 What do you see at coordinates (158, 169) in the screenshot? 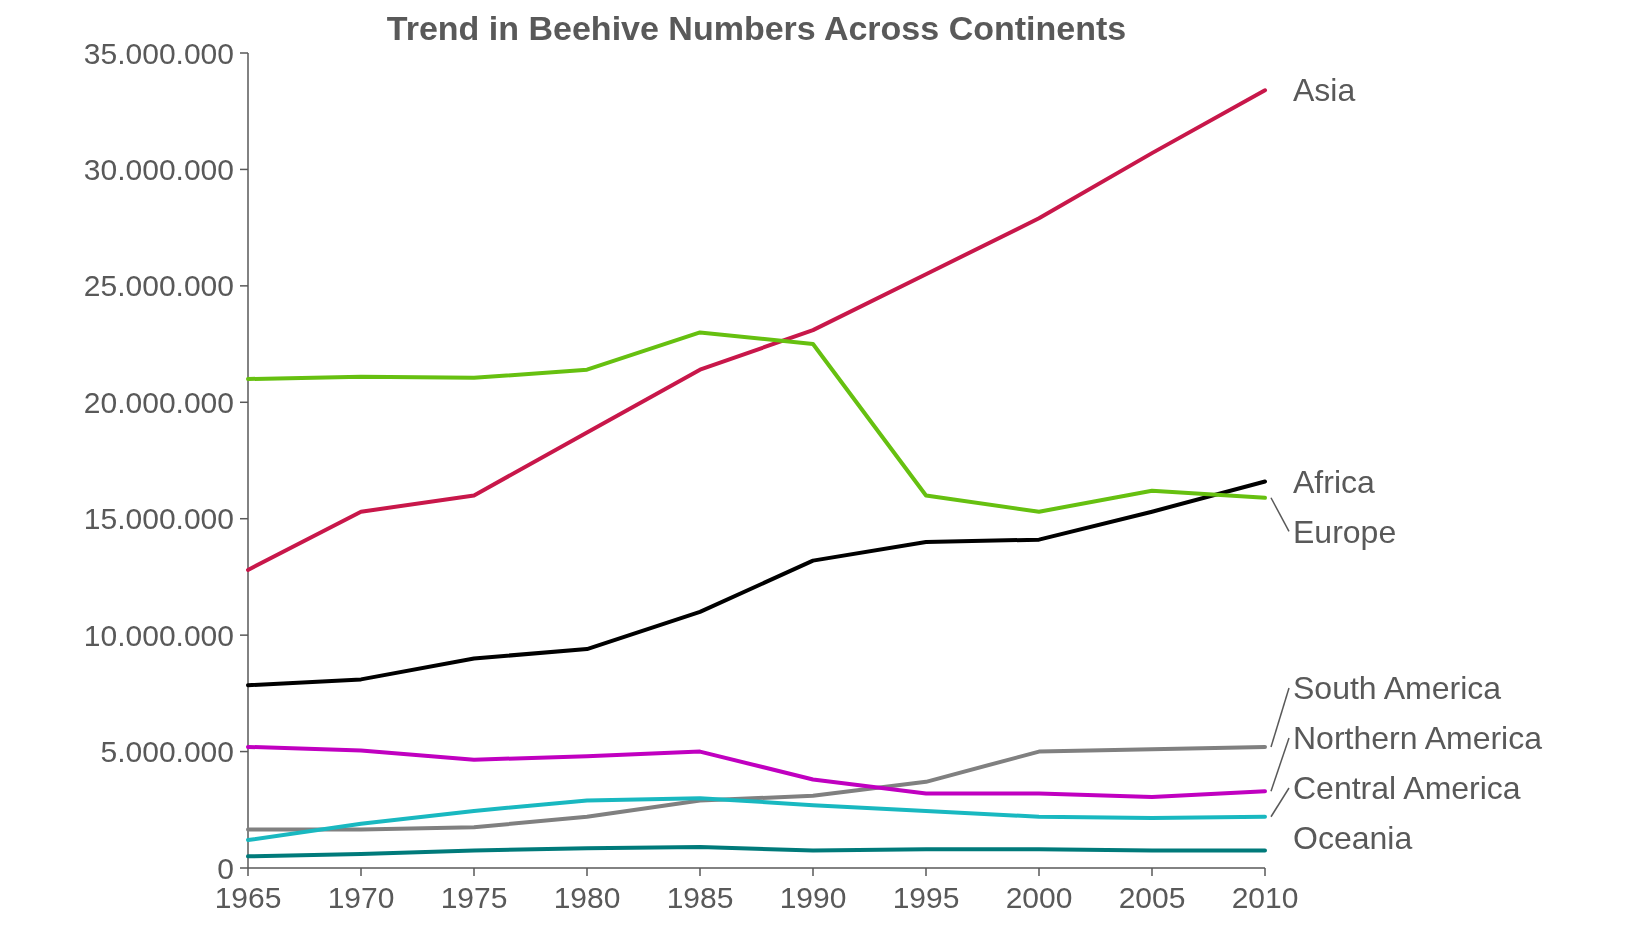
I see `y-tick-label: 30.000.000` at bounding box center [158, 169].